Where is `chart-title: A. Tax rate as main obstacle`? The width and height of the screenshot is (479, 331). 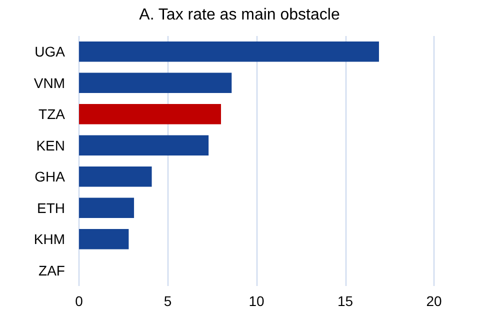 chart-title: A. Tax rate as main obstacle is located at coordinates (239, 15).